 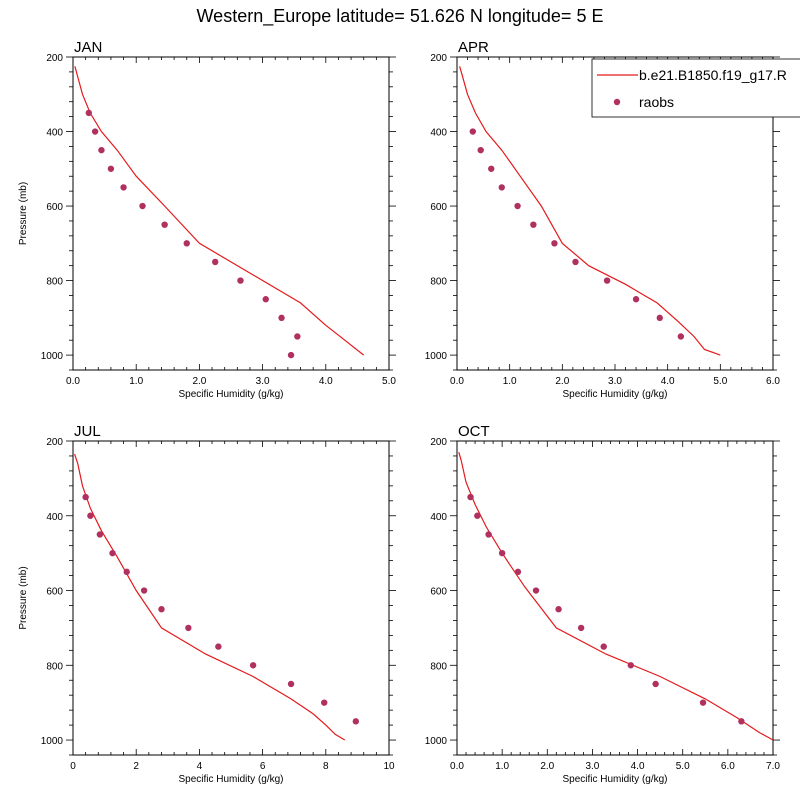 What do you see at coordinates (73, 766) in the screenshot?
I see `x-tick-label: 0` at bounding box center [73, 766].